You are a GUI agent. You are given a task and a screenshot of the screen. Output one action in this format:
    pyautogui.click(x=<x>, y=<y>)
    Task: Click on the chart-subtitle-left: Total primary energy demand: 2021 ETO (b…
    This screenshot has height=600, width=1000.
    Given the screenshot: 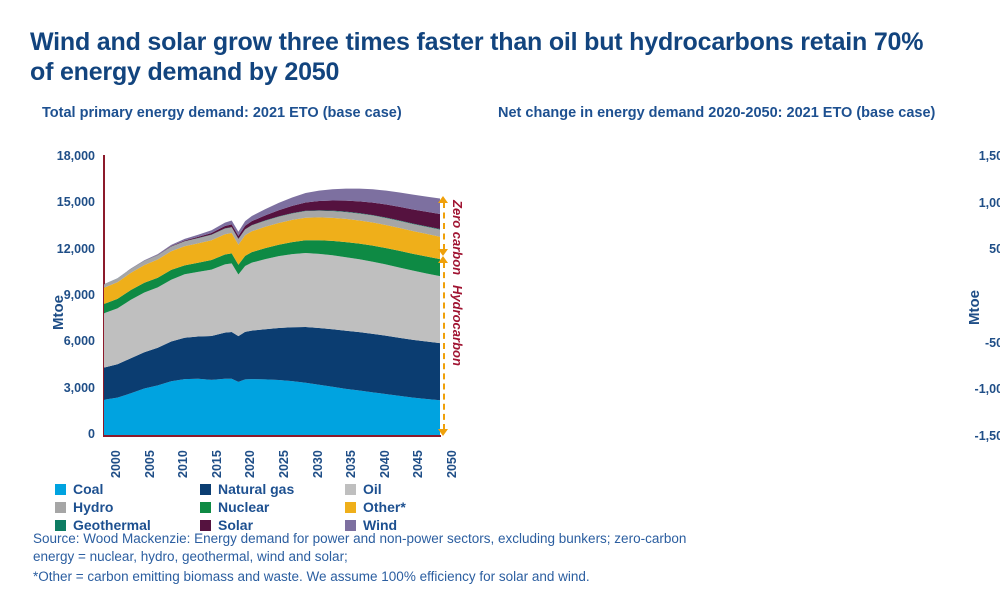 What is the action you would take?
    pyautogui.click(x=222, y=113)
    